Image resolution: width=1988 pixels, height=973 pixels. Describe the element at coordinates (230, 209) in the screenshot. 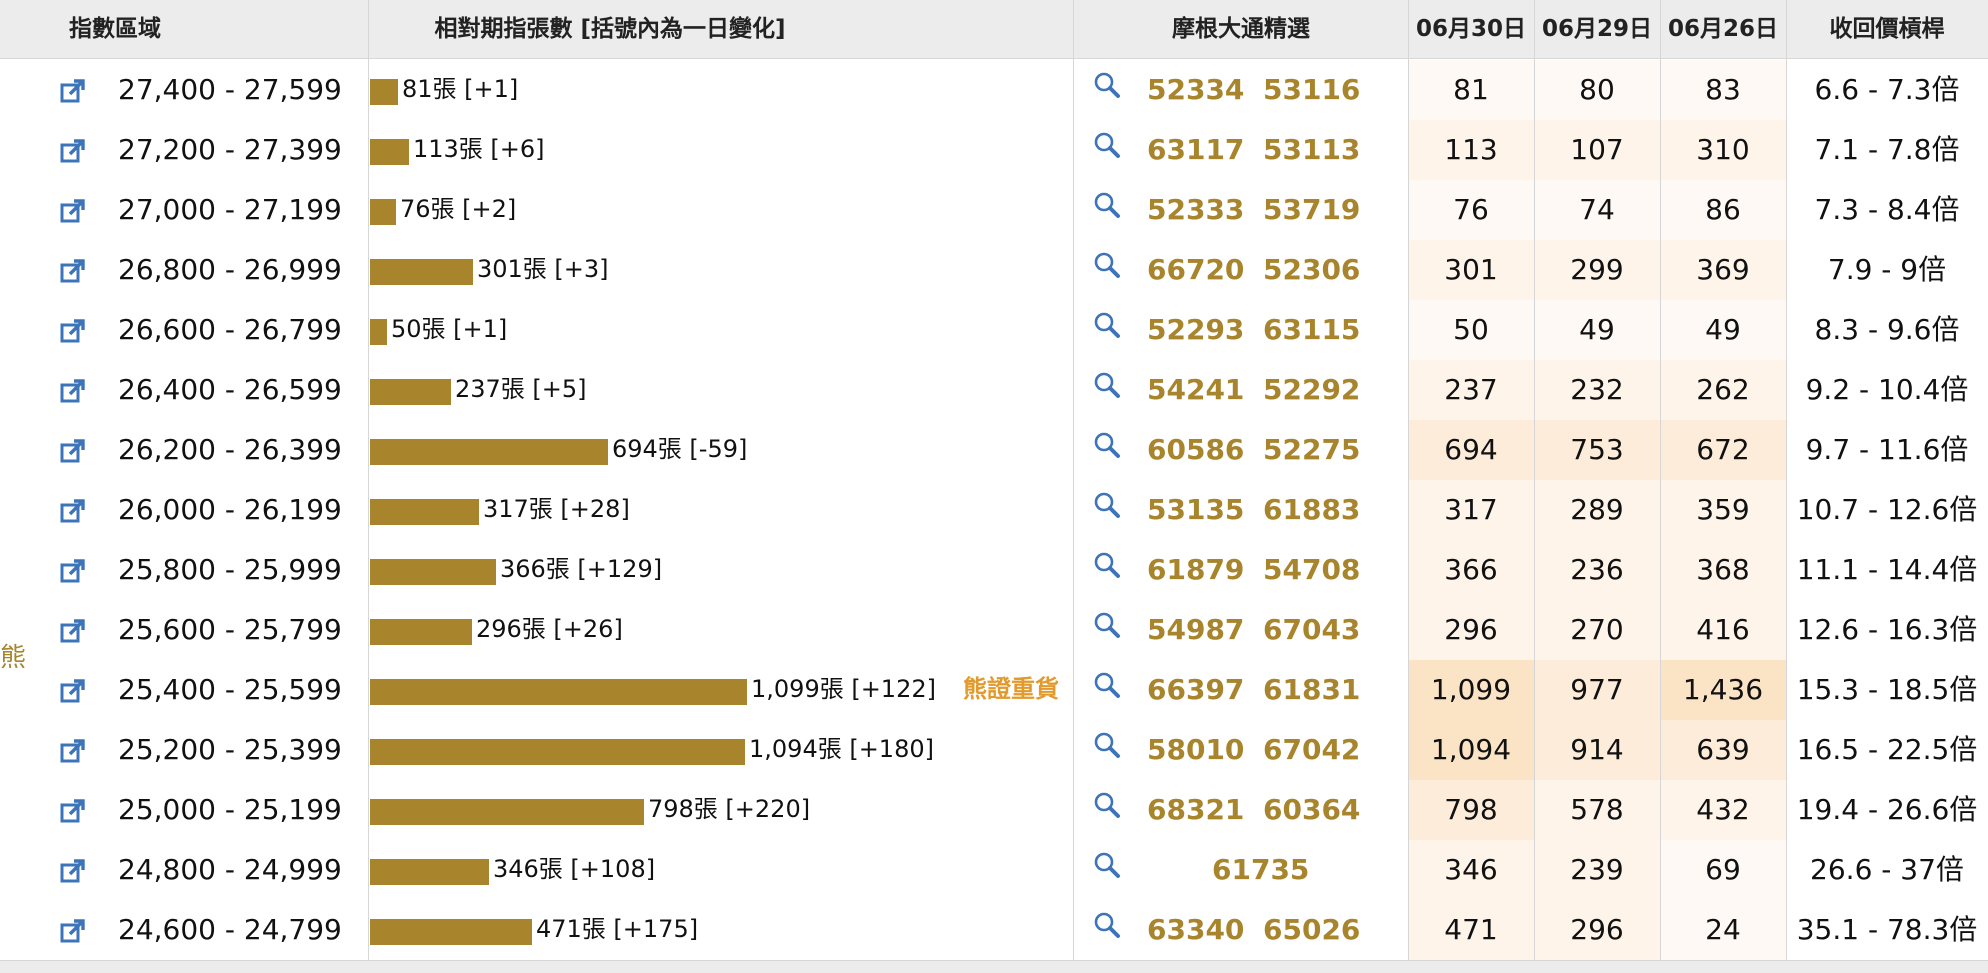

I see `index-range: 27,000 - 27,199` at that location.